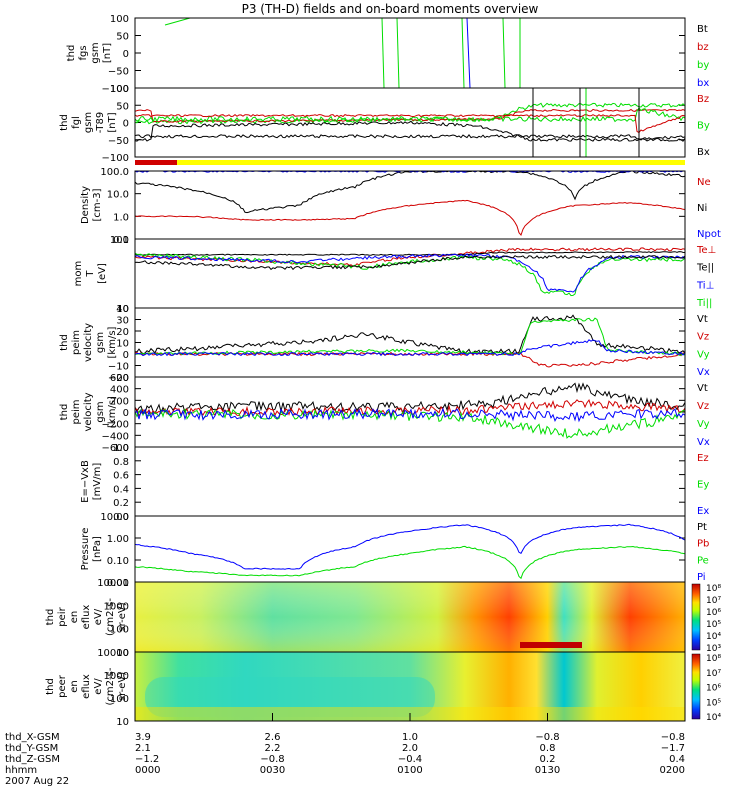 This screenshot has width=750, height=800. What do you see at coordinates (410, 759) in the screenshot?
I see `x-tick-label: −0.4` at bounding box center [410, 759].